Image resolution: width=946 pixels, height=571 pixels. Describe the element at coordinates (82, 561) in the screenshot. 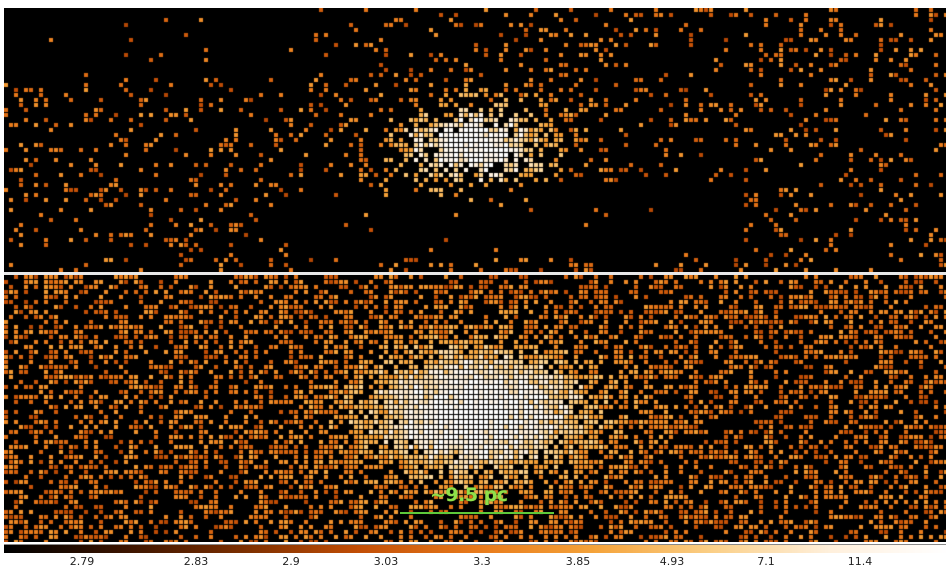

I see `colorbar-tick-label: 2.79` at that location.